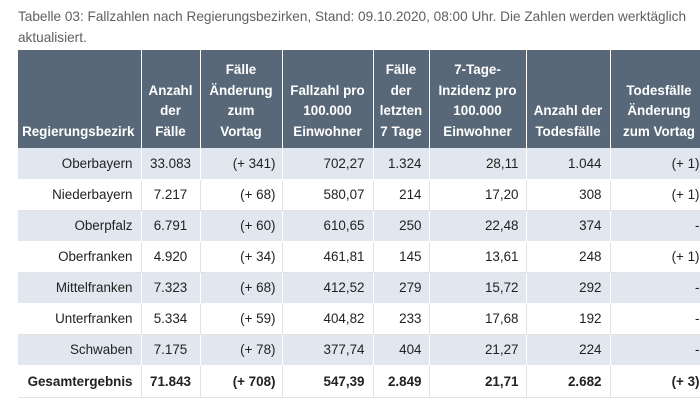  Describe the element at coordinates (241, 381) in the screenshot. I see `total-cases-change: (+ 708)` at that location.